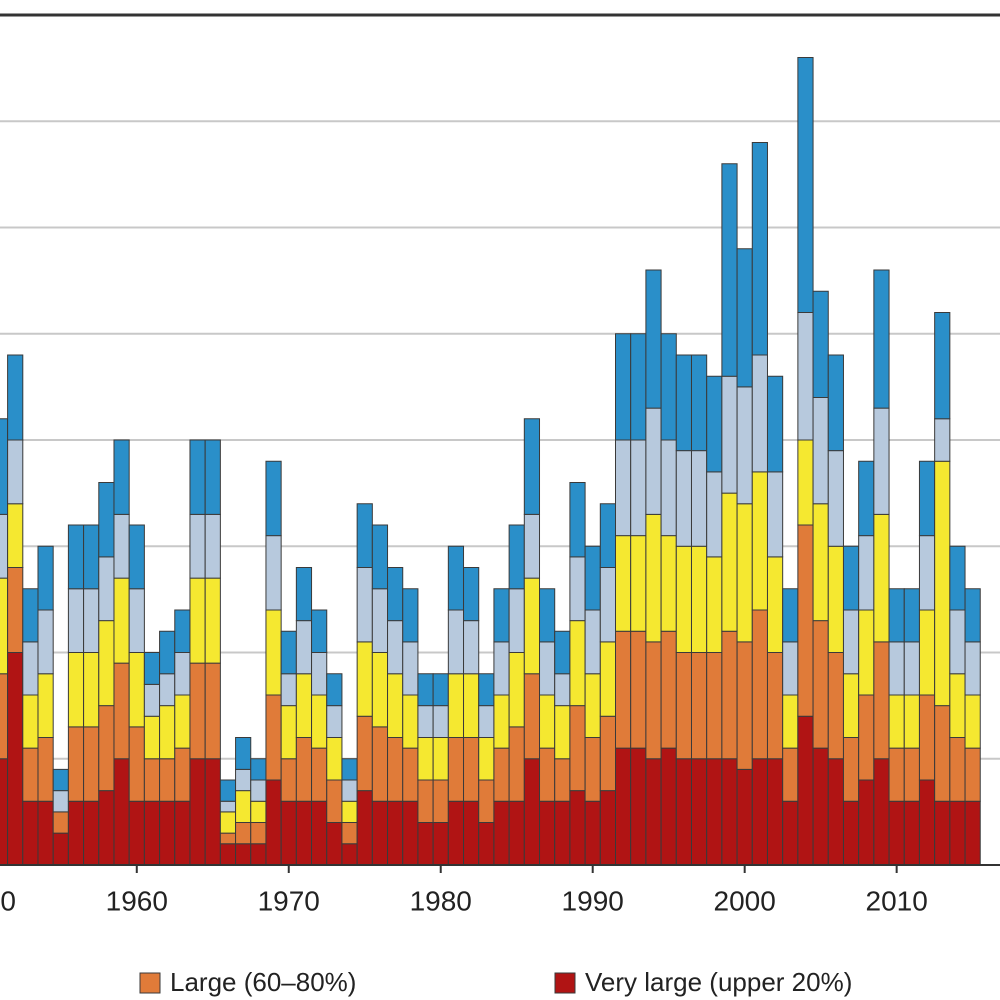 The width and height of the screenshot is (1000, 1000). What do you see at coordinates (8, 900) in the screenshot?
I see `x-tick-label: 1950` at bounding box center [8, 900].